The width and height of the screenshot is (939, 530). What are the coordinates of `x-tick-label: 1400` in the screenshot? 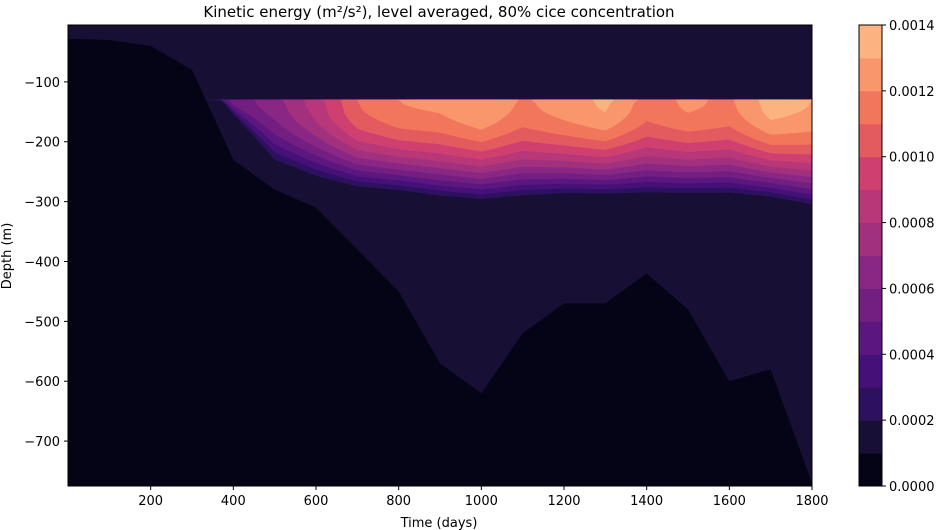 It's located at (646, 501).